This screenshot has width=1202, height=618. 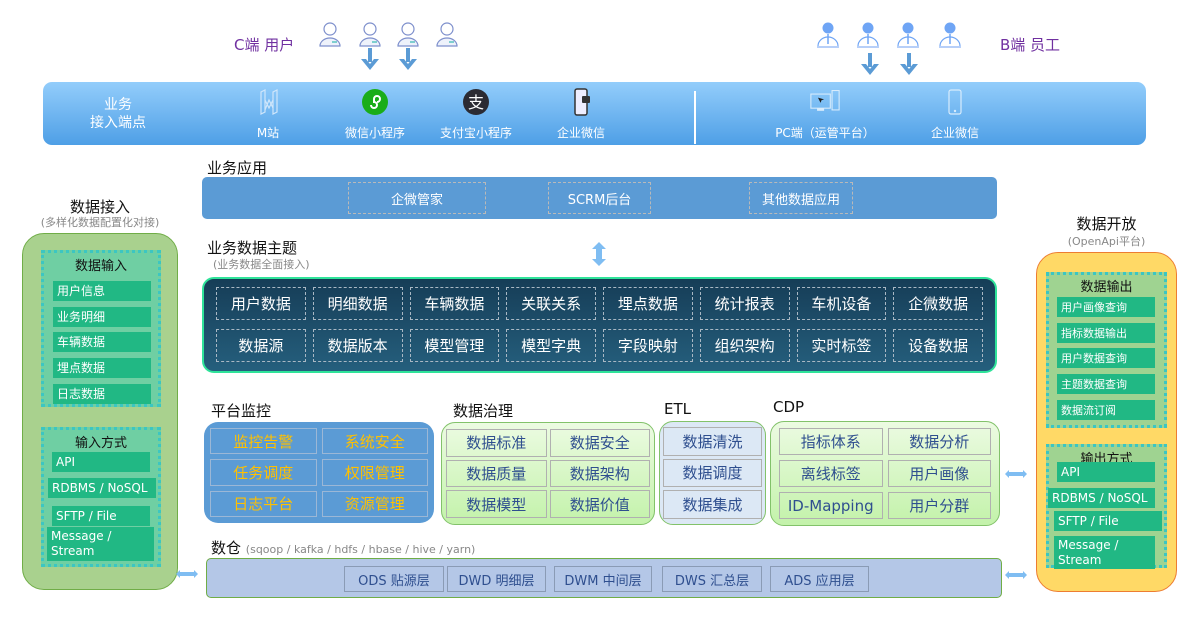 I want to click on cdp-item: 数据分析, so click(x=939, y=441).